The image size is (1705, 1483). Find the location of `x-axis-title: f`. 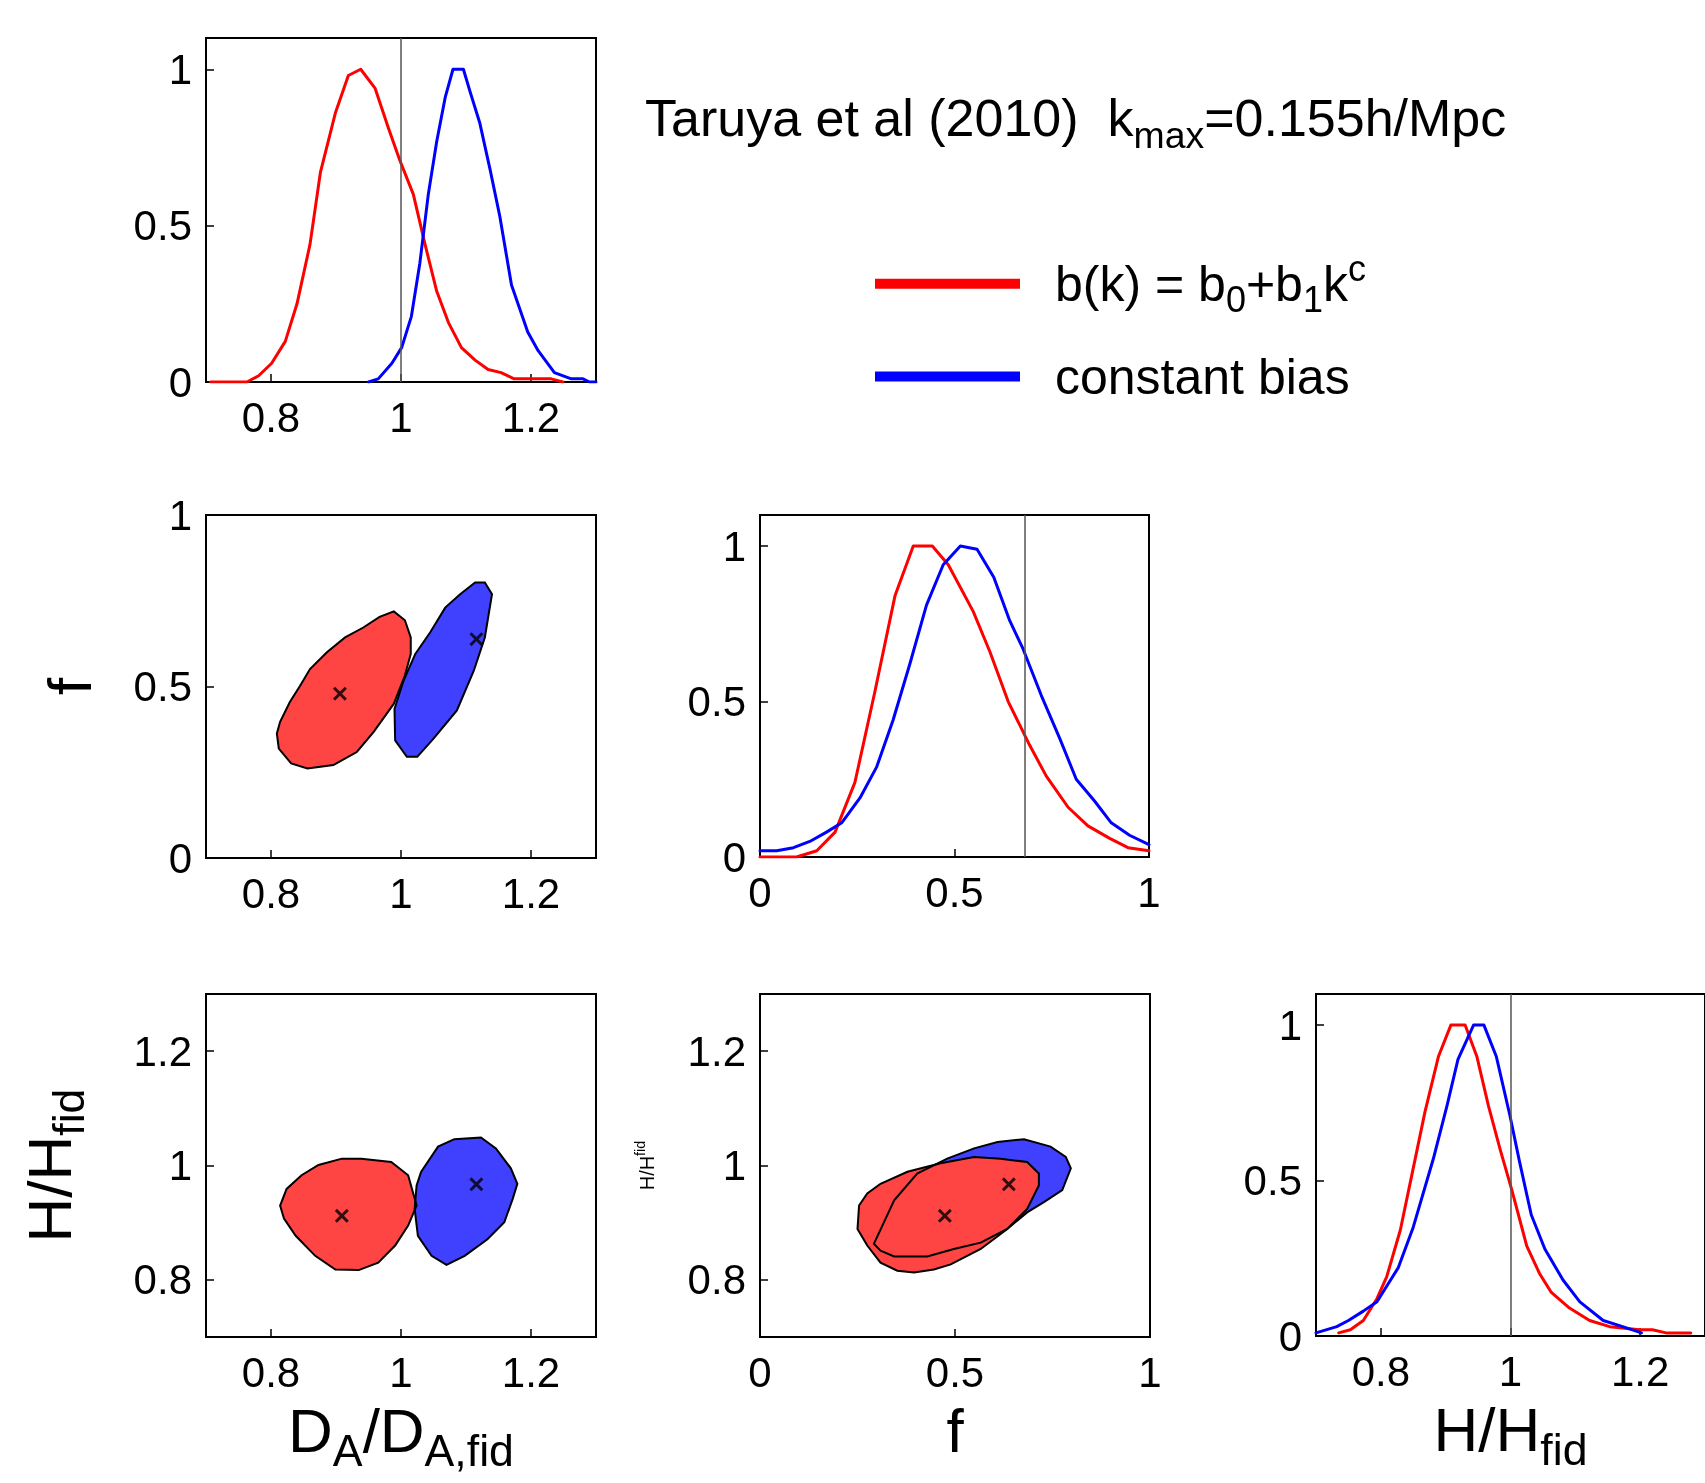

x-axis-title: f is located at coordinates (955, 1431).